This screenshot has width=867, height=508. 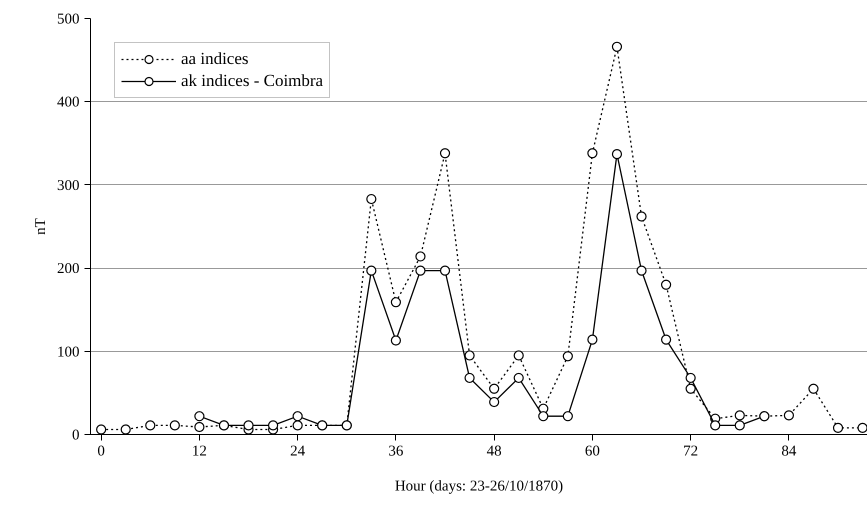 What do you see at coordinates (76, 436) in the screenshot?
I see `y-tick-label: 0` at bounding box center [76, 436].